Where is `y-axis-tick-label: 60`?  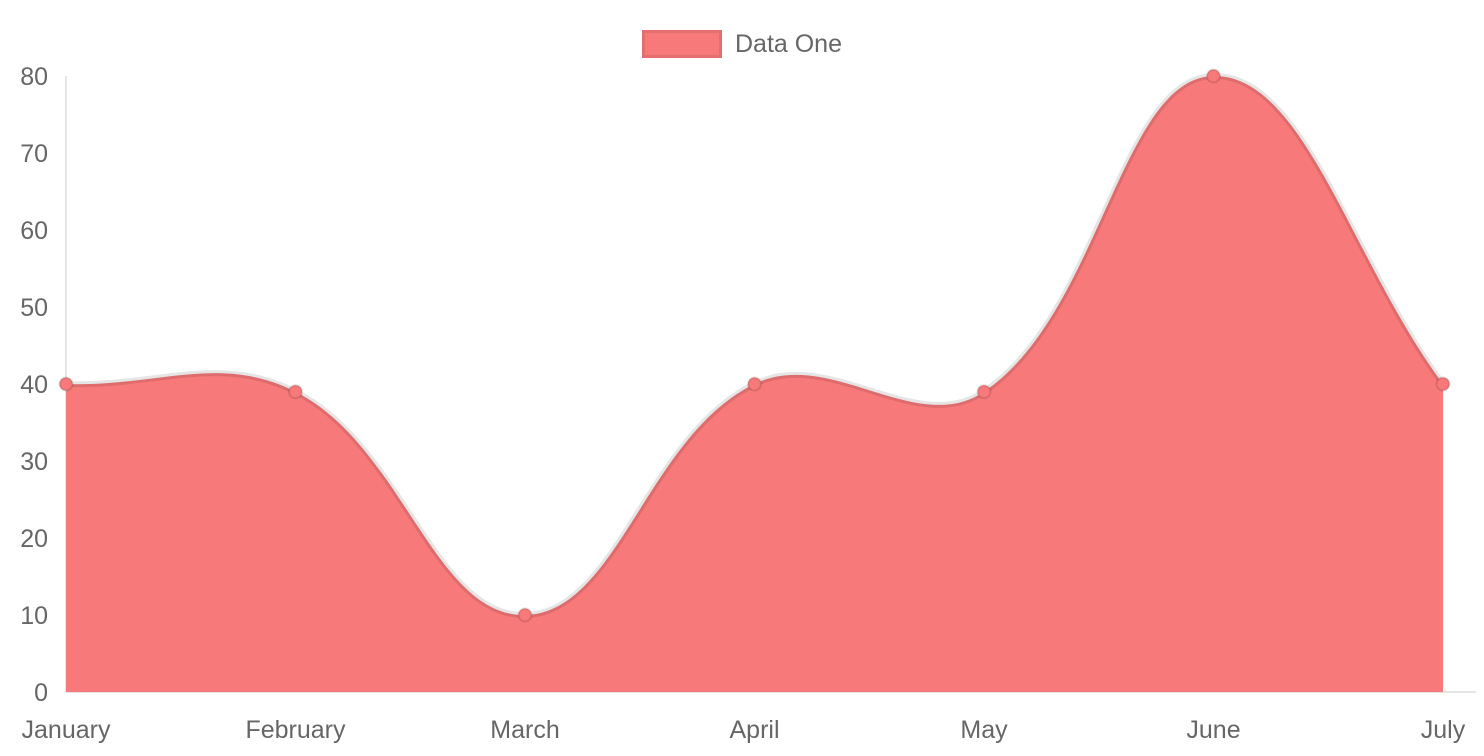 y-axis-tick-label: 60 is located at coordinates (34, 231).